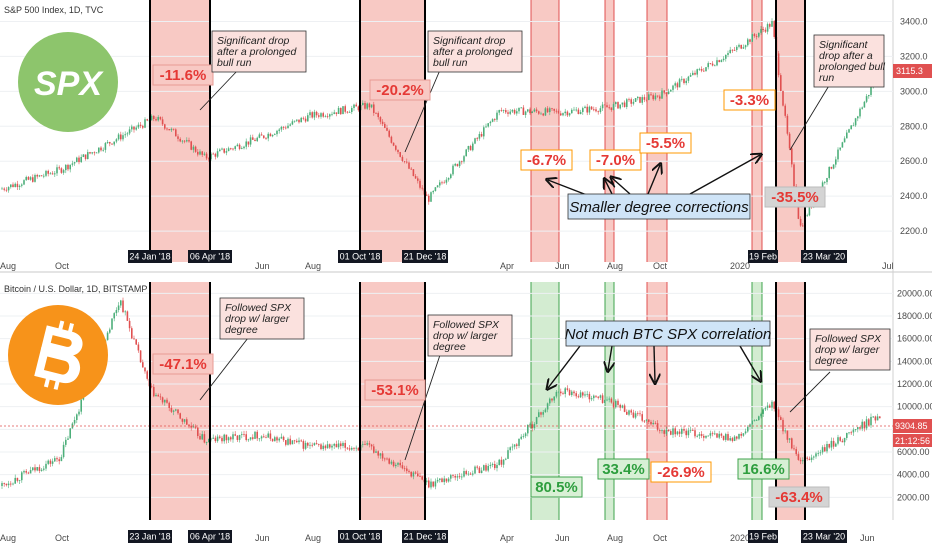 This screenshot has width=932, height=550. What do you see at coordinates (54, 10) in the screenshot?
I see `spx-title: S&P 500 Index, 1D, TVC` at bounding box center [54, 10].